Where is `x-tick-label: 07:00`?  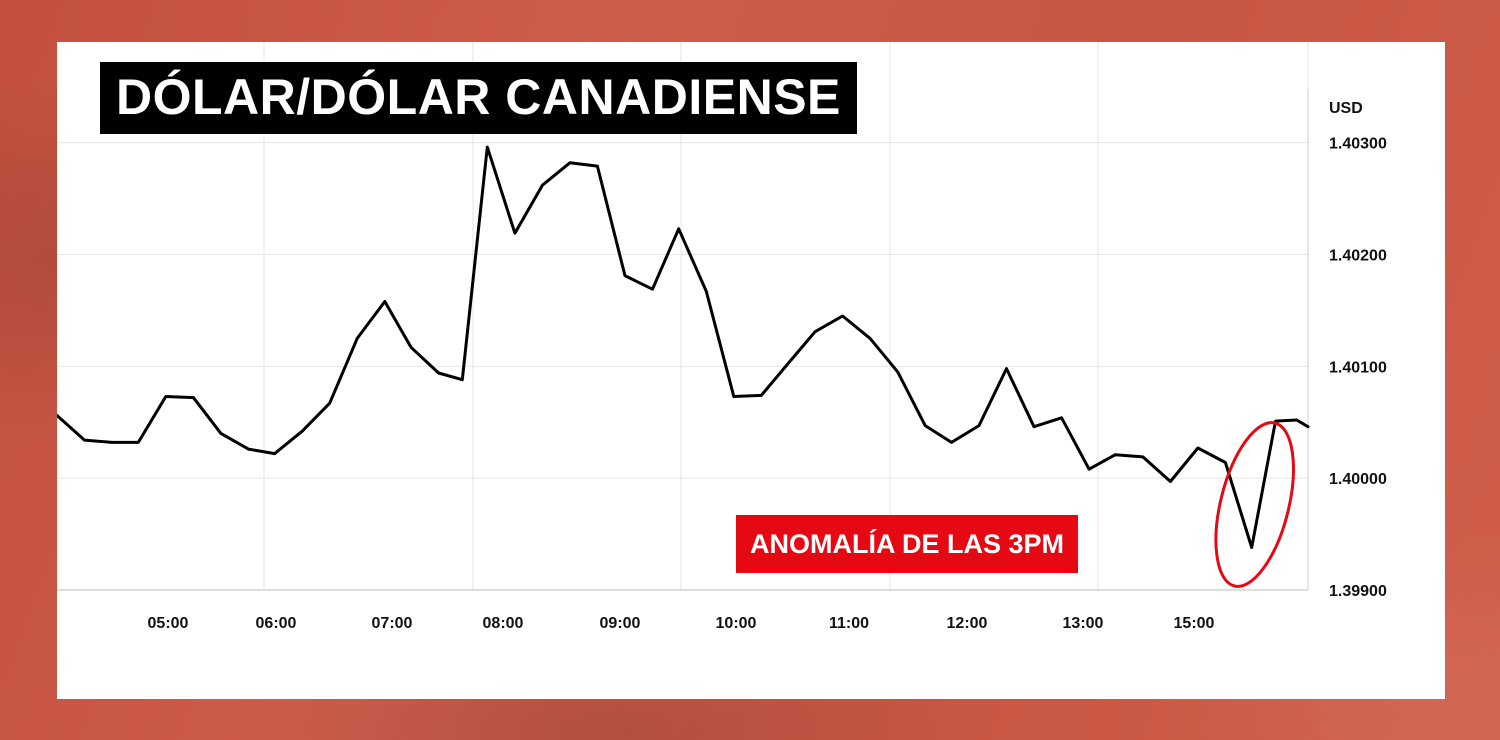 x-tick-label: 07:00 is located at coordinates (392, 623).